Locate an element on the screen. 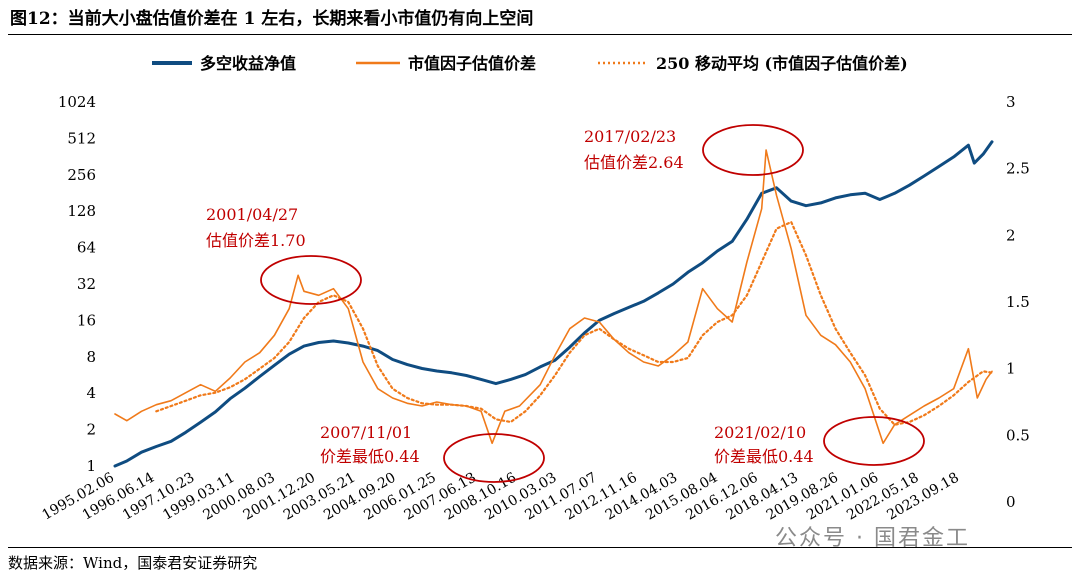 The height and width of the screenshot is (576, 1080). y-right-tick-0: 0 is located at coordinates (1011, 502).